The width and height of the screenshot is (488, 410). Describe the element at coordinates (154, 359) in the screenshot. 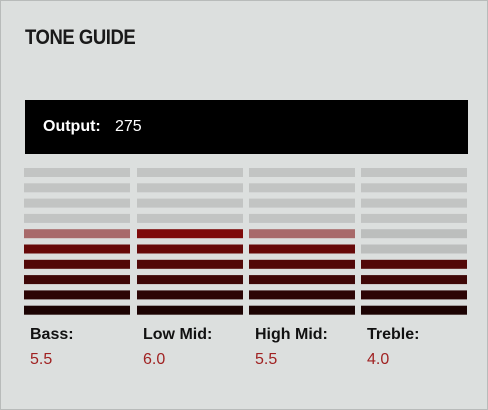

I see `band-value: 6.0` at that location.